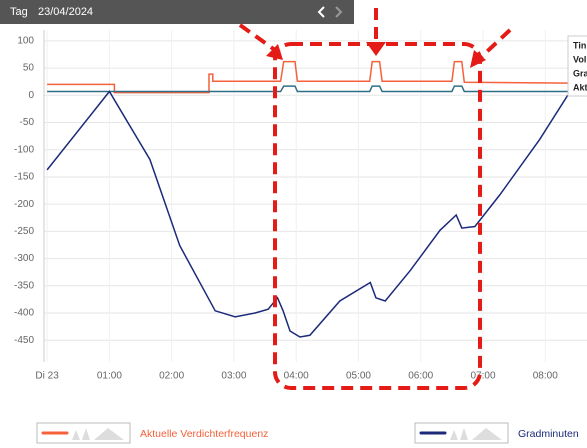 This screenshot has height=448, width=587. What do you see at coordinates (24, 340) in the screenshot?
I see `y-tick-label: -450` at bounding box center [24, 340].